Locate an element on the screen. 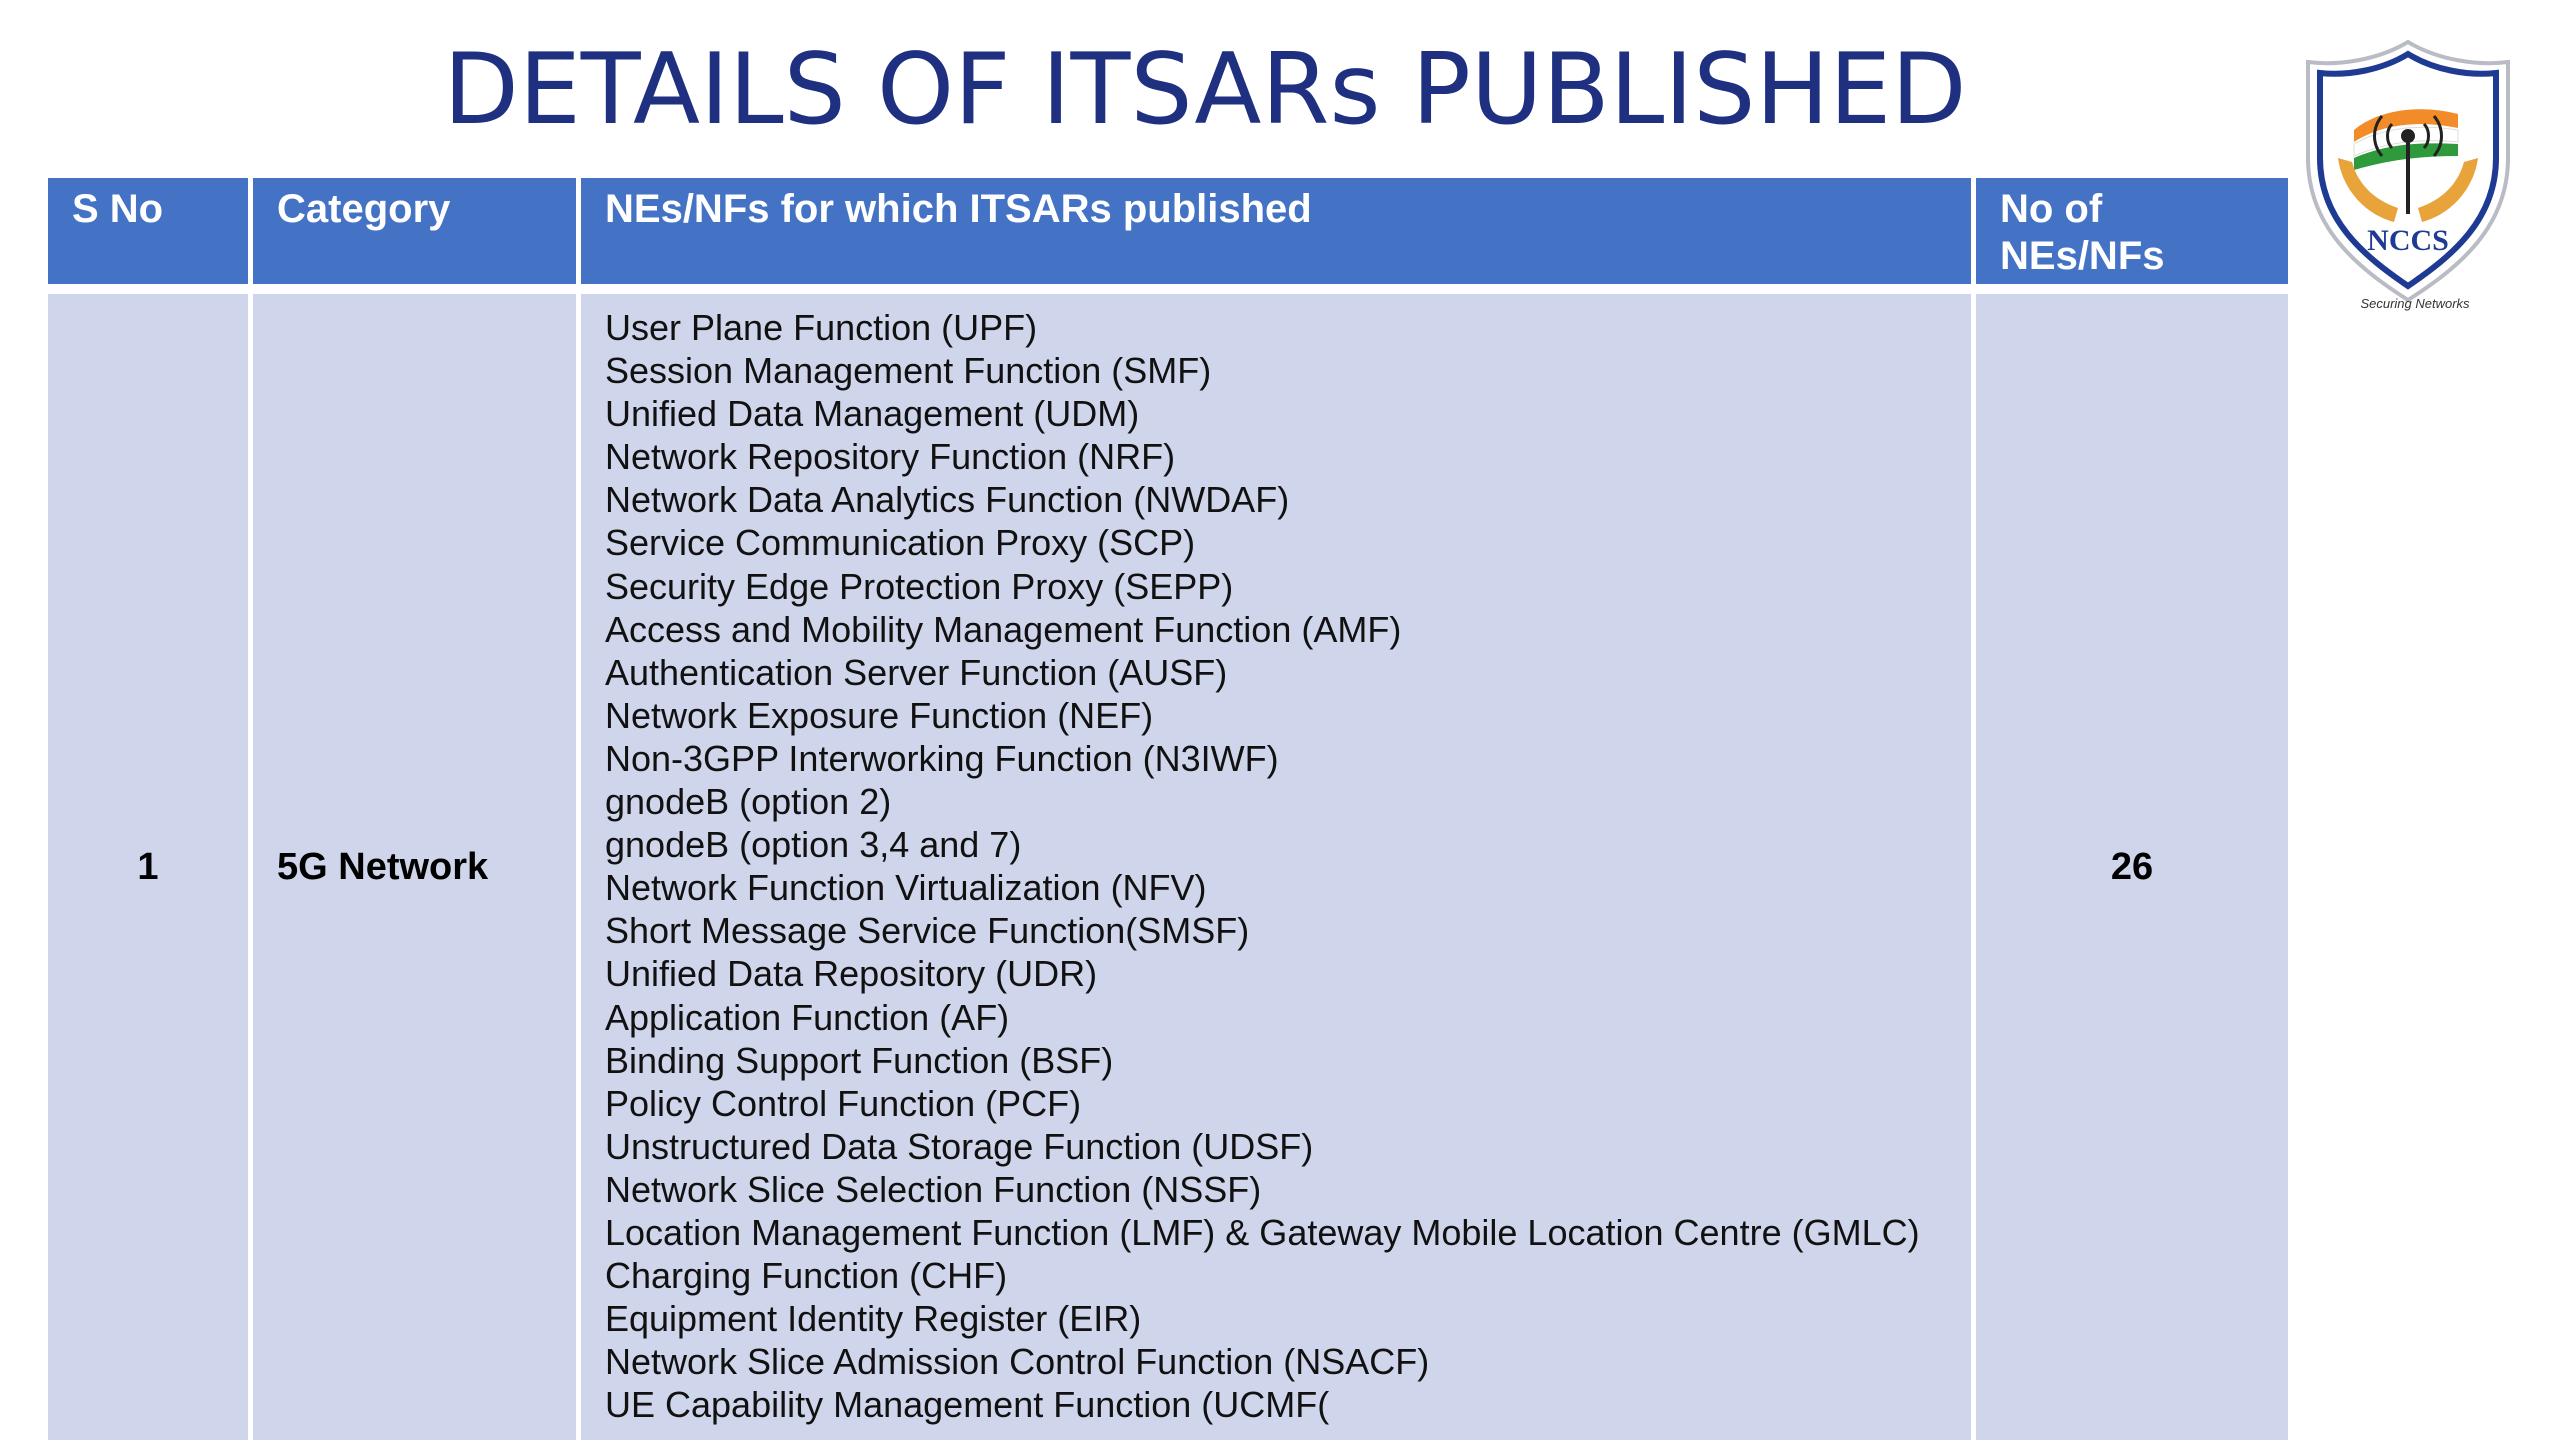 The image size is (2560, 1440). header-nes-nfs: NEs/NFs for which ITSARs published is located at coordinates (1278, 236).